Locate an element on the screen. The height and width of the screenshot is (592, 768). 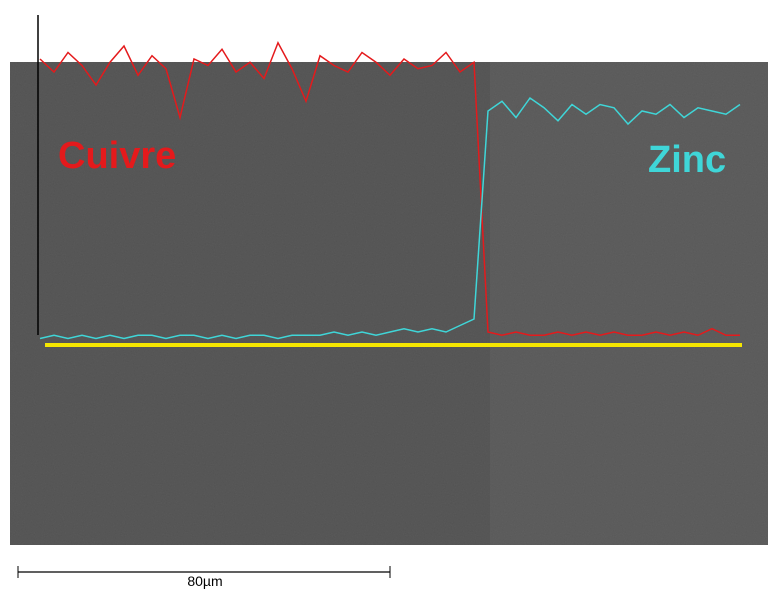
cuivre-label: Cuivre is located at coordinates (117, 156).